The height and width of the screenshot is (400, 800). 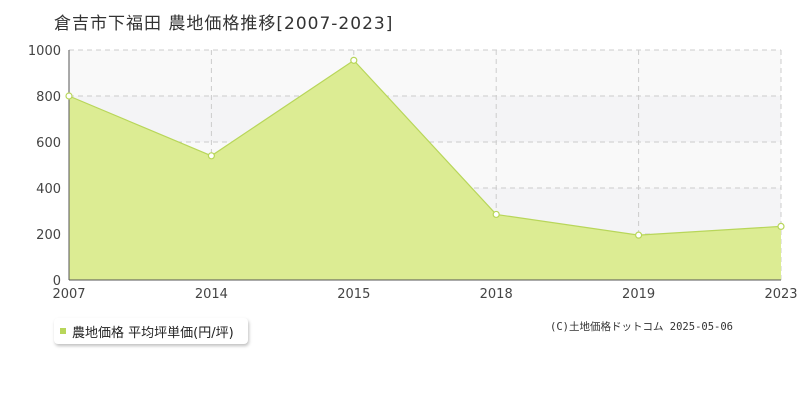 I want to click on legend-swatch, so click(x=63, y=331).